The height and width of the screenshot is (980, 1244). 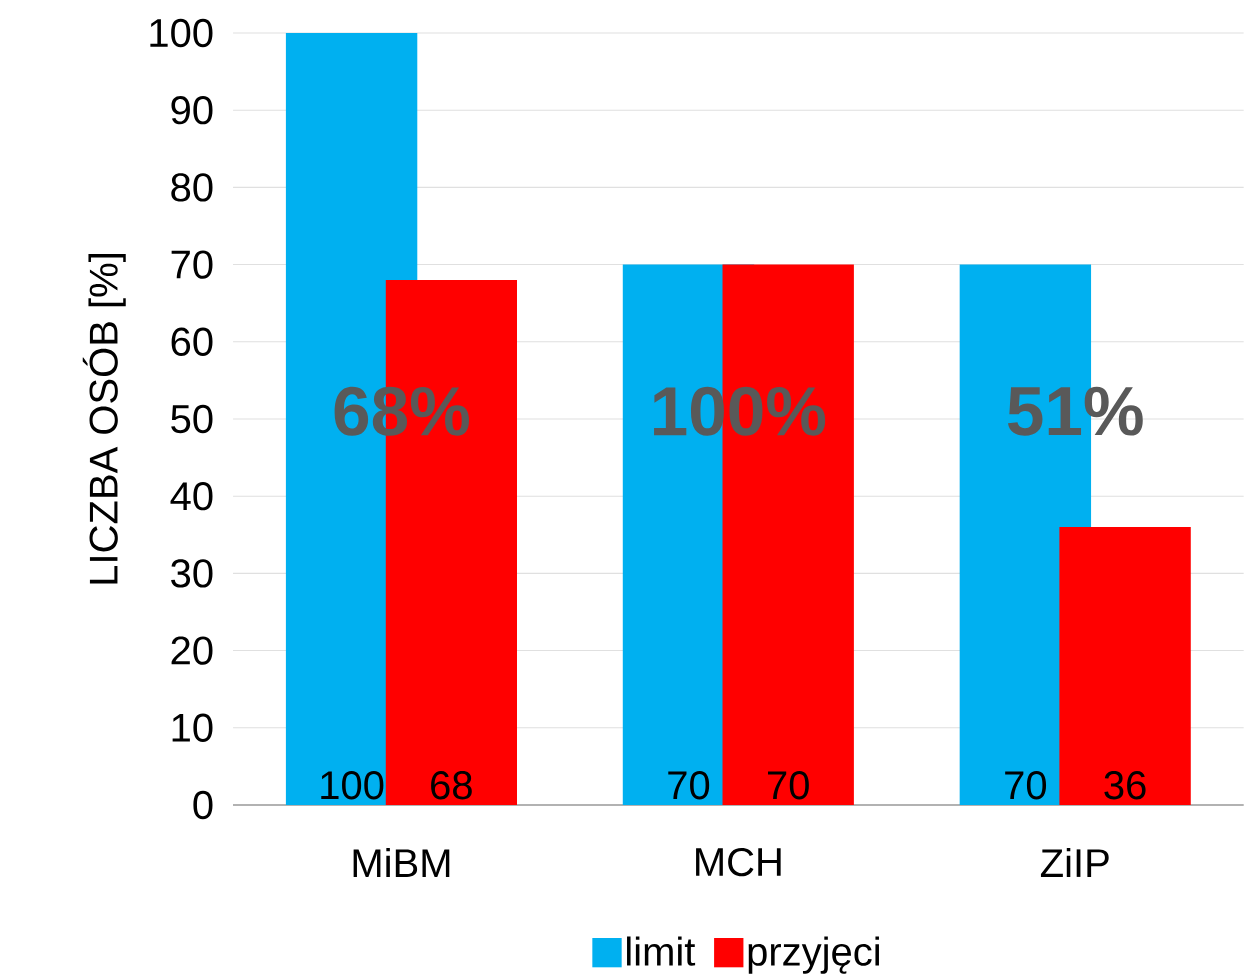 What do you see at coordinates (181, 33) in the screenshot?
I see `y-tick-label: 100` at bounding box center [181, 33].